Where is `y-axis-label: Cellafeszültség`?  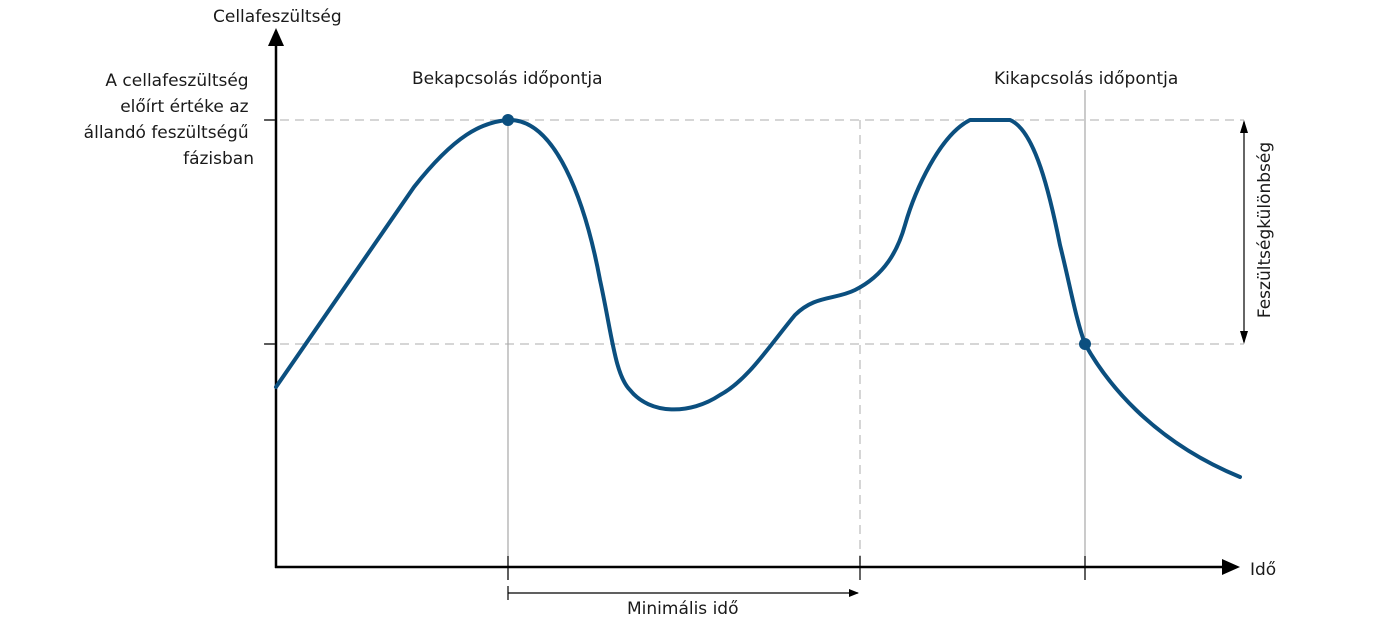
y-axis-label: Cellafeszültség is located at coordinates (277, 17).